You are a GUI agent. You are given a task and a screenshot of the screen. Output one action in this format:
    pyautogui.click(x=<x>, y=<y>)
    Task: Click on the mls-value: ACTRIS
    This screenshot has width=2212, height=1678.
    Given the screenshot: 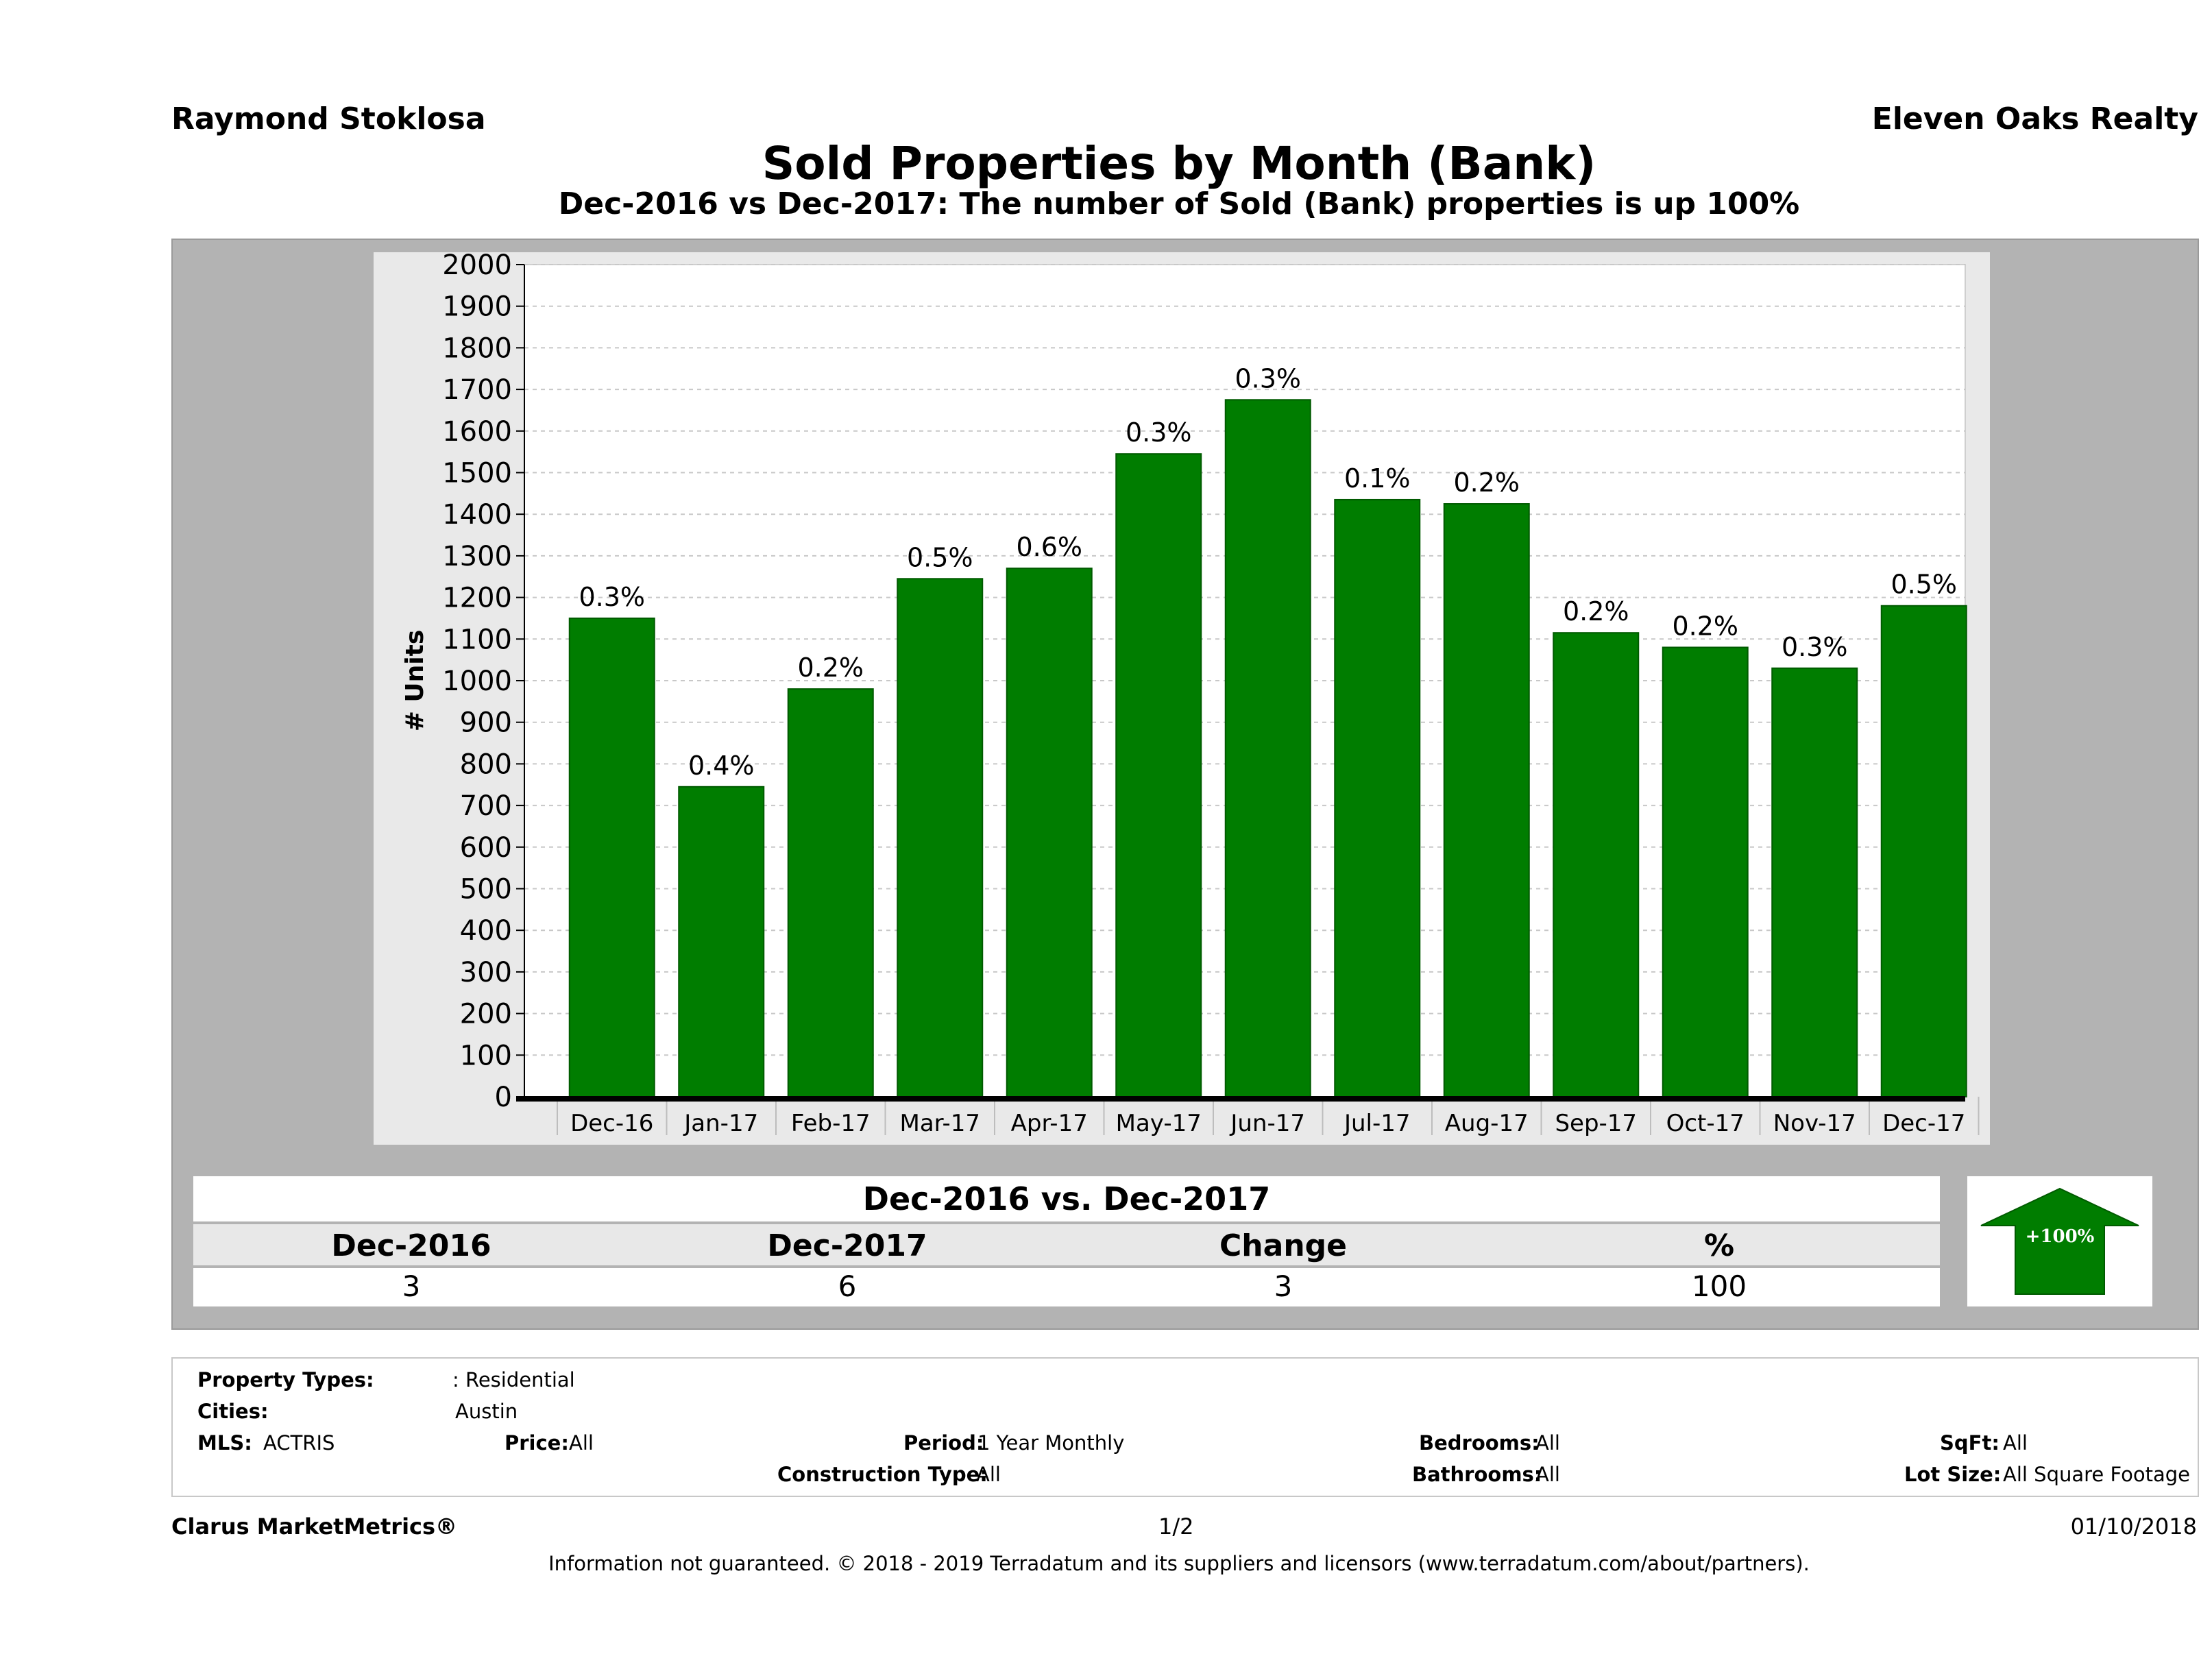 What is the action you would take?
    pyautogui.click(x=299, y=1443)
    